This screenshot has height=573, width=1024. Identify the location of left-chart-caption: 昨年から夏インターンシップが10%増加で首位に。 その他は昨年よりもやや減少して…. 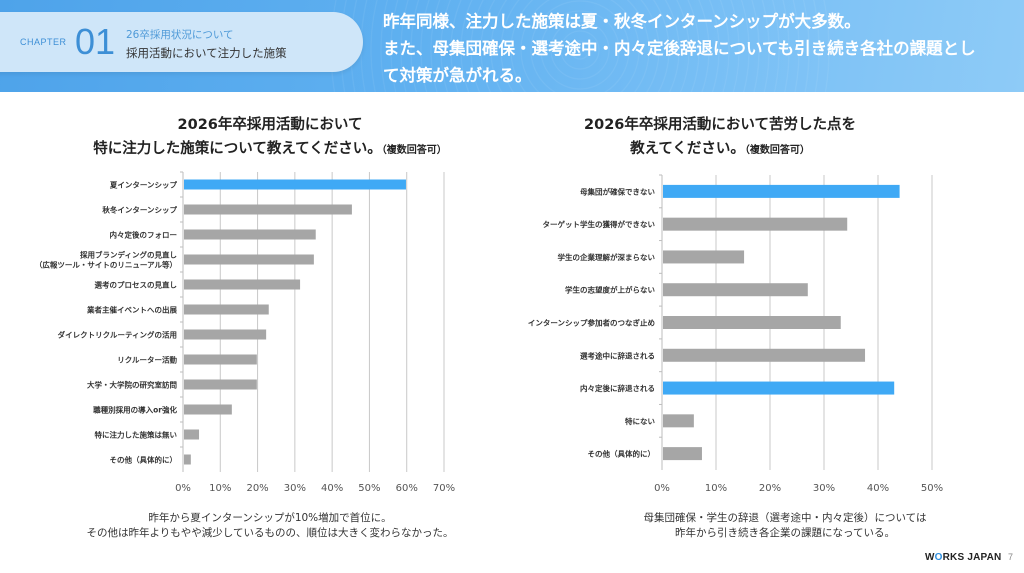
(270, 526).